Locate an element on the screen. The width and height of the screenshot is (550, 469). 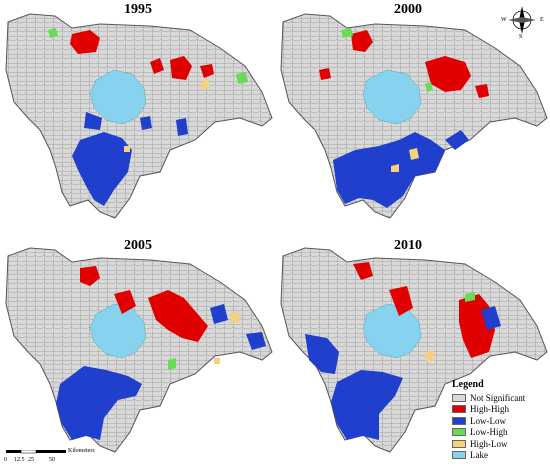
north-arrow: N S W E is located at coordinates (522, 20).